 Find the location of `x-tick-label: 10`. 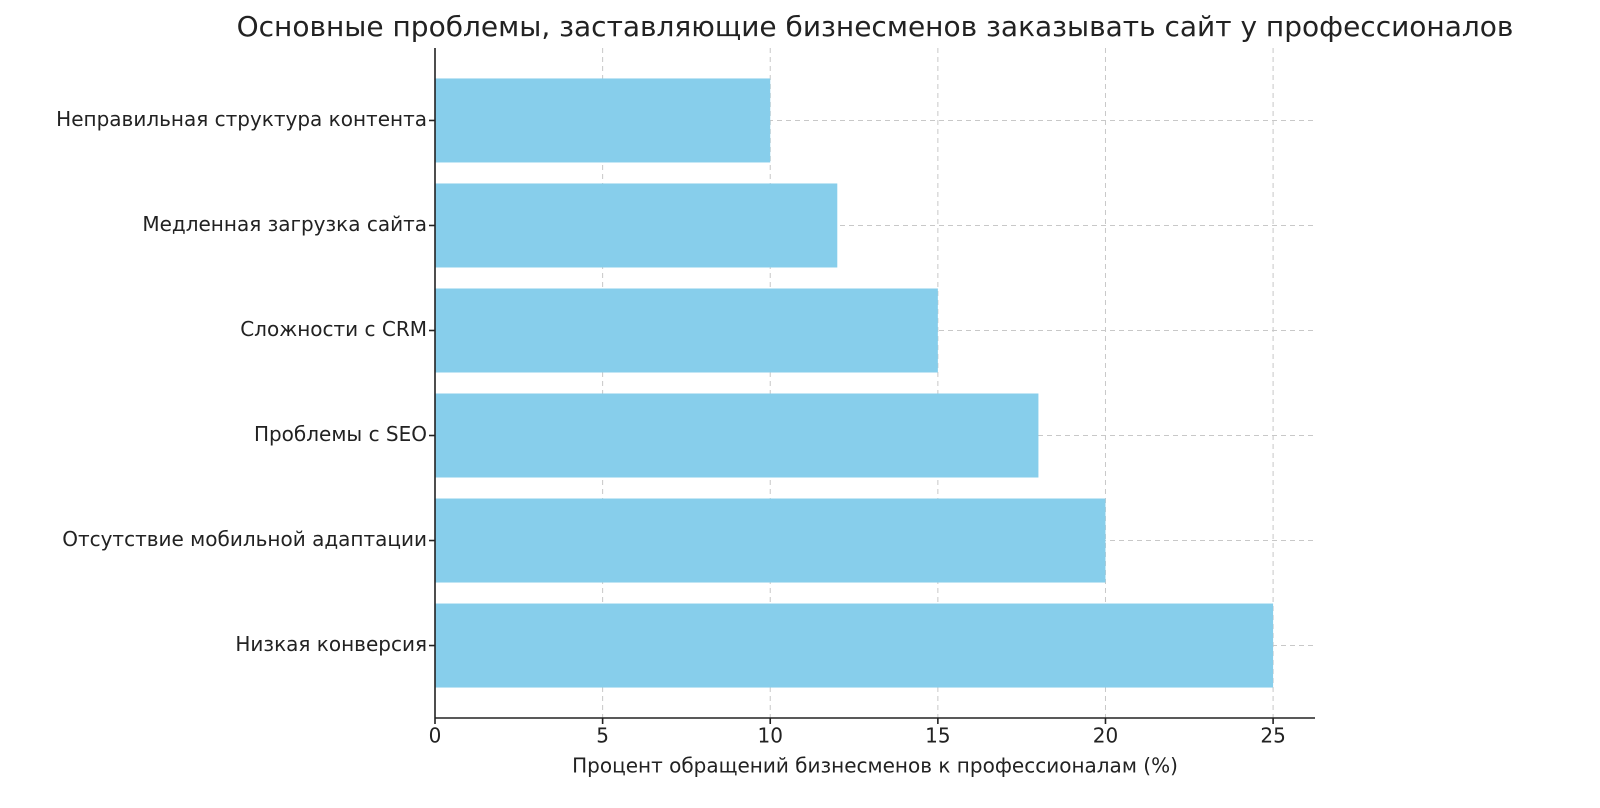

x-tick-label: 10 is located at coordinates (770, 736).